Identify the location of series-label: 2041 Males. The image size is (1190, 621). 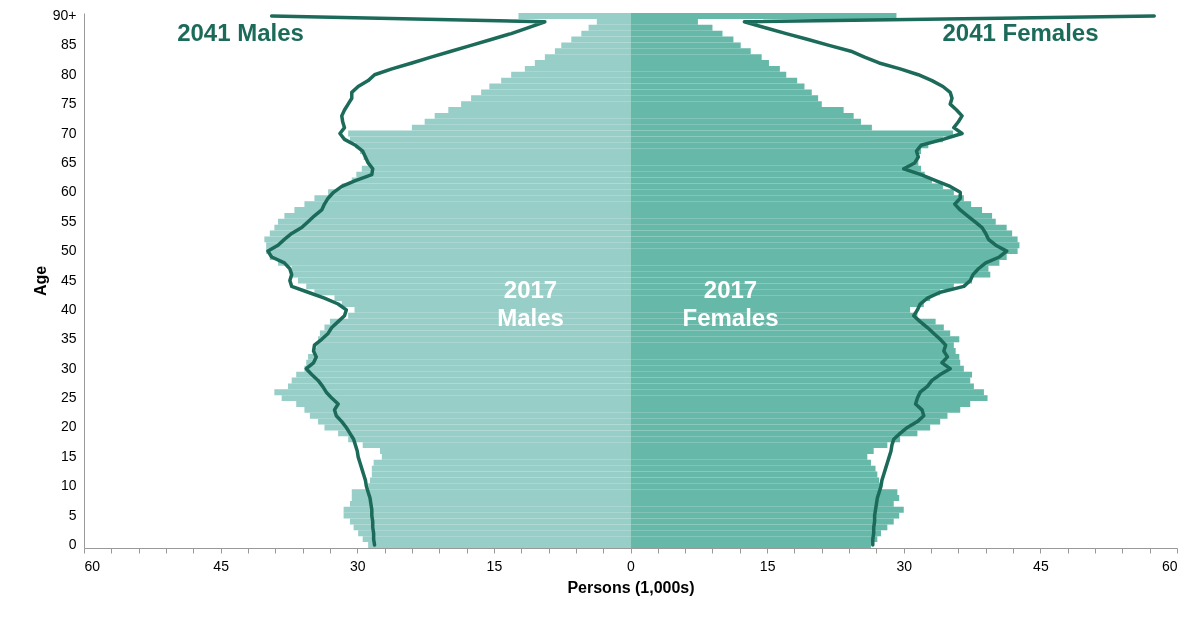
(240, 32).